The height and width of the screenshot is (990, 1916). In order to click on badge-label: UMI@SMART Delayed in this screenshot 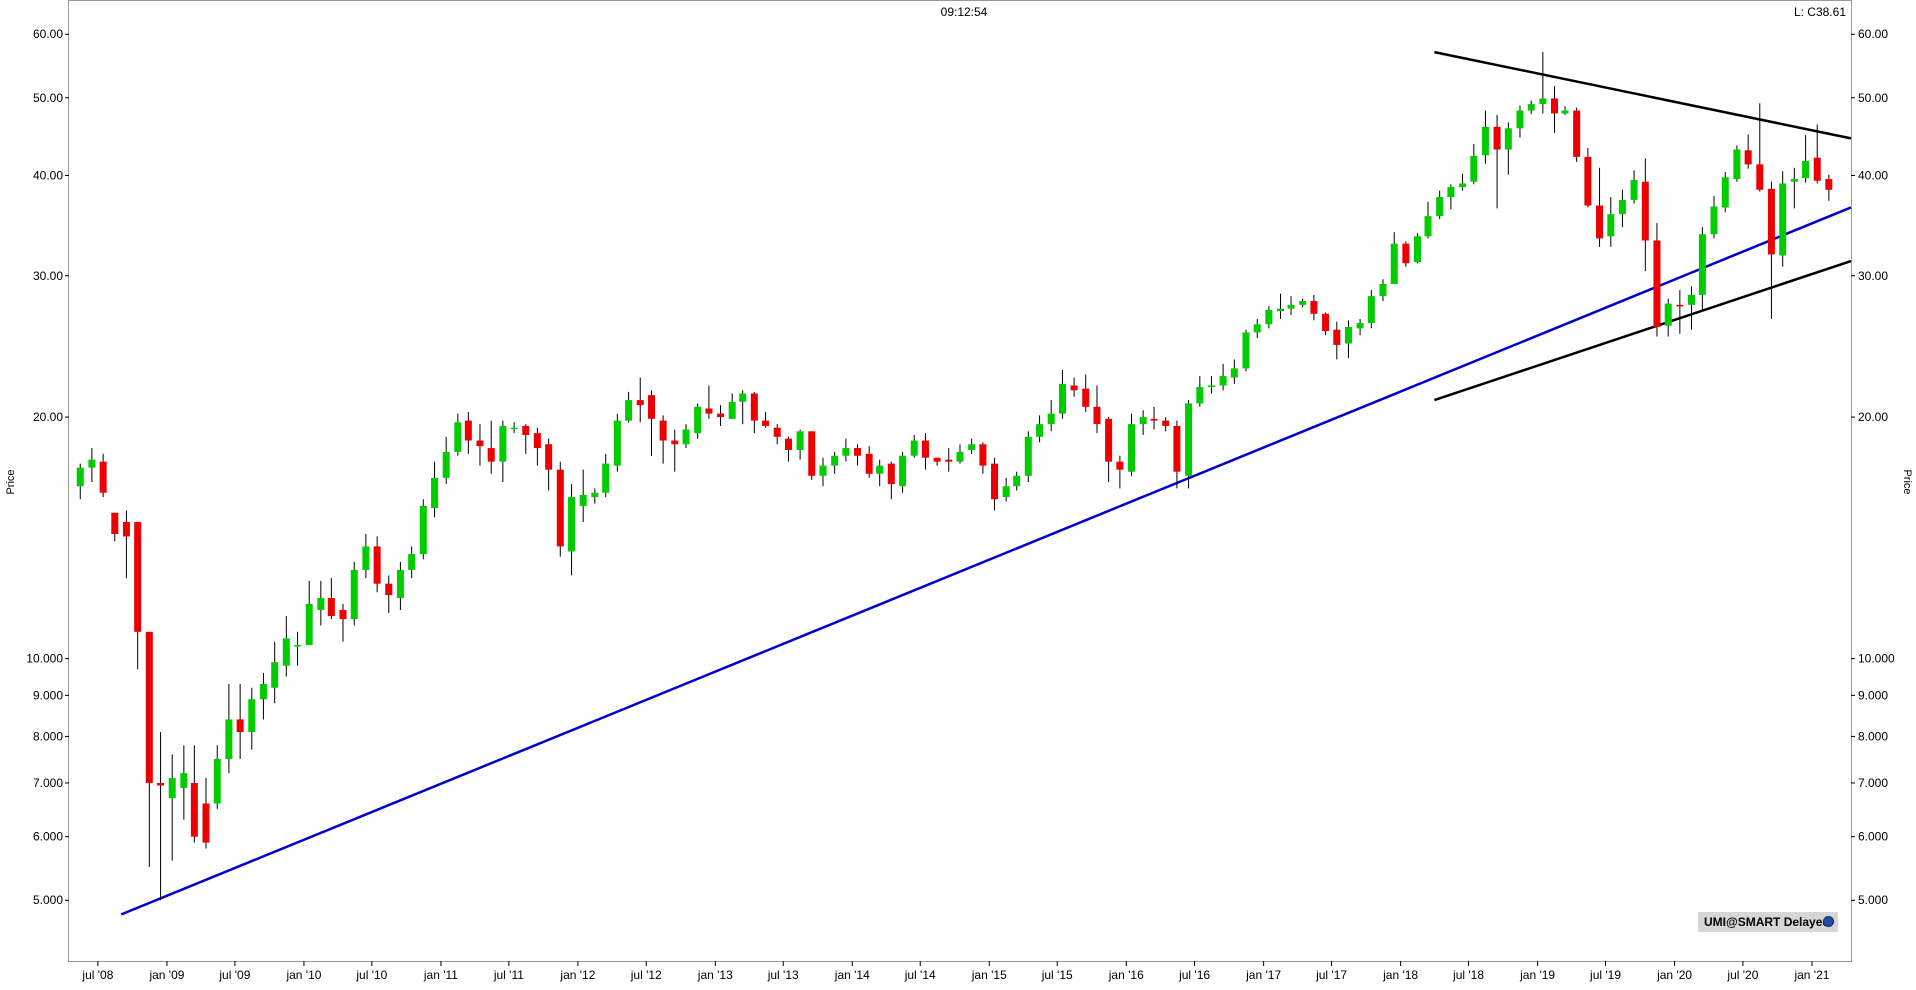, I will do `click(1767, 922)`.